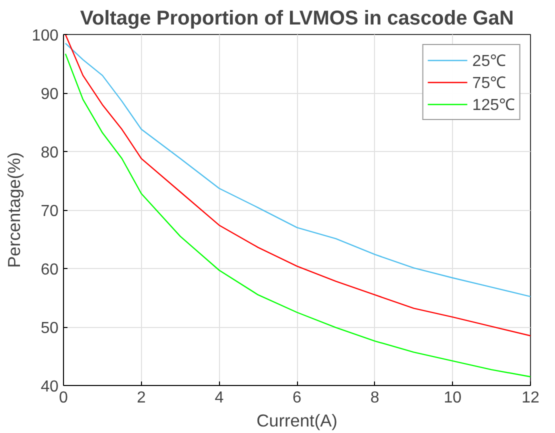 Image resolution: width=555 pixels, height=433 pixels. Describe the element at coordinates (493, 105) in the screenshot. I see `legend-label: 125℃` at that location.